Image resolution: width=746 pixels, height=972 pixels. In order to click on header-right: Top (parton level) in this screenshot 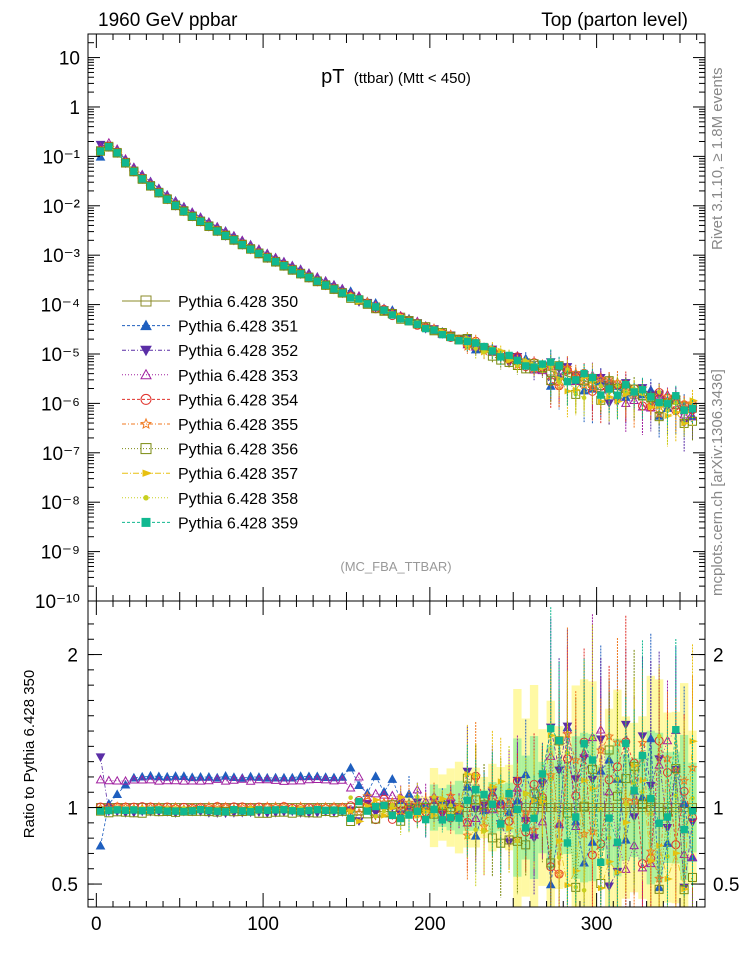, I will do `click(614, 20)`.